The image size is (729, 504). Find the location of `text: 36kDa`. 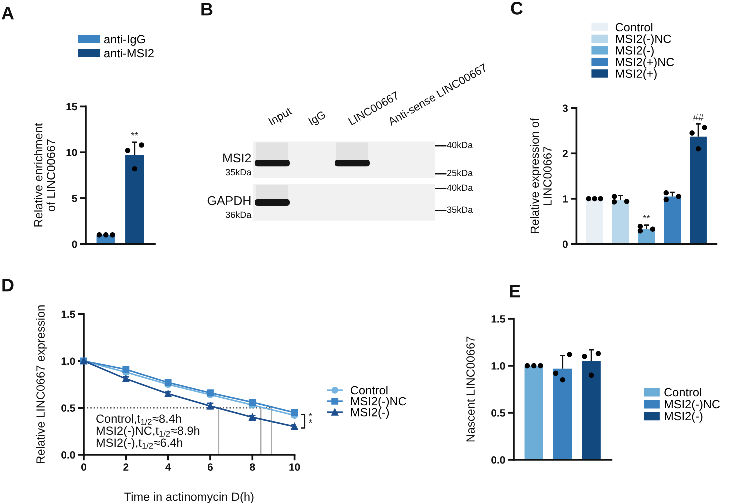

text: 36kDa is located at coordinates (239, 215).